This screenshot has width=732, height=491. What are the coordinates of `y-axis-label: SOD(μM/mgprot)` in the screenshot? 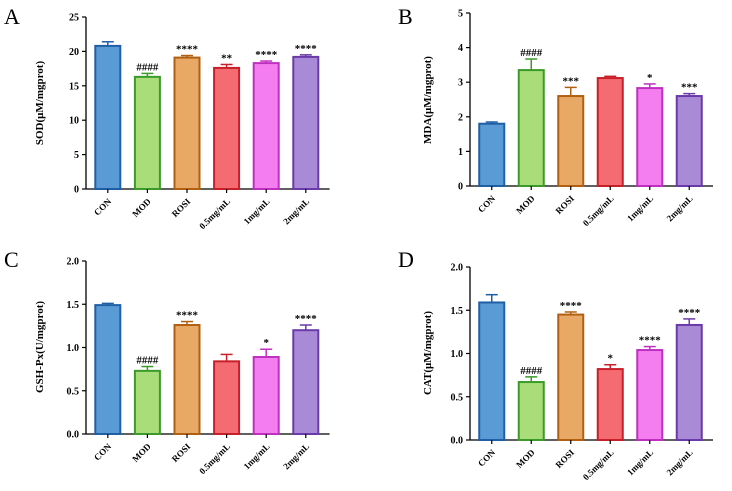 It's located at (40, 103).